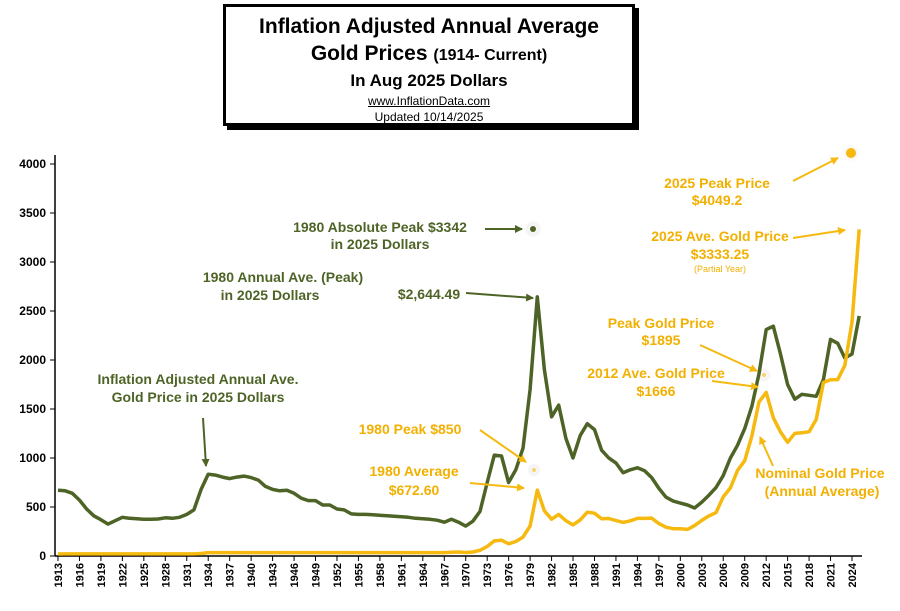 This screenshot has width=900, height=611. I want to click on annotation-1980-average-l1: 1980 Average, so click(413, 471).